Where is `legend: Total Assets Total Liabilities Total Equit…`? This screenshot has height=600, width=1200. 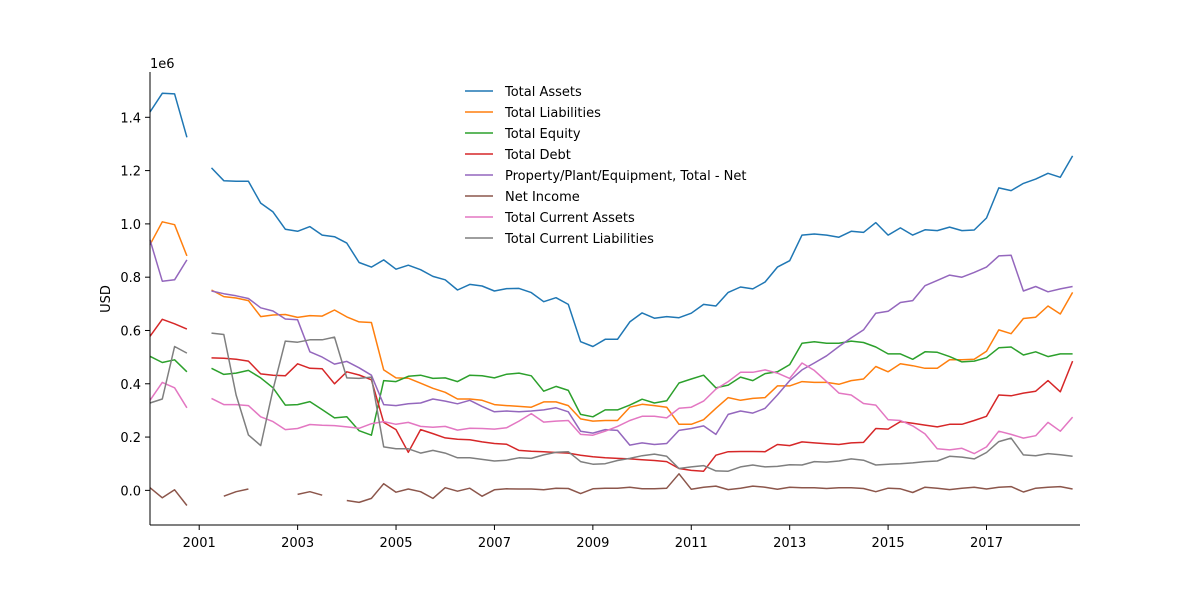
legend: Total Assets Total Liabilities Total Equit… is located at coordinates (606, 166).